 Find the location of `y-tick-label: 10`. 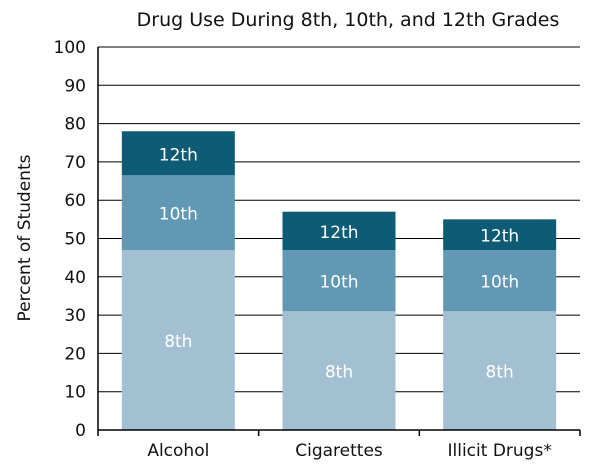

y-tick-label: 10 is located at coordinates (75, 393).